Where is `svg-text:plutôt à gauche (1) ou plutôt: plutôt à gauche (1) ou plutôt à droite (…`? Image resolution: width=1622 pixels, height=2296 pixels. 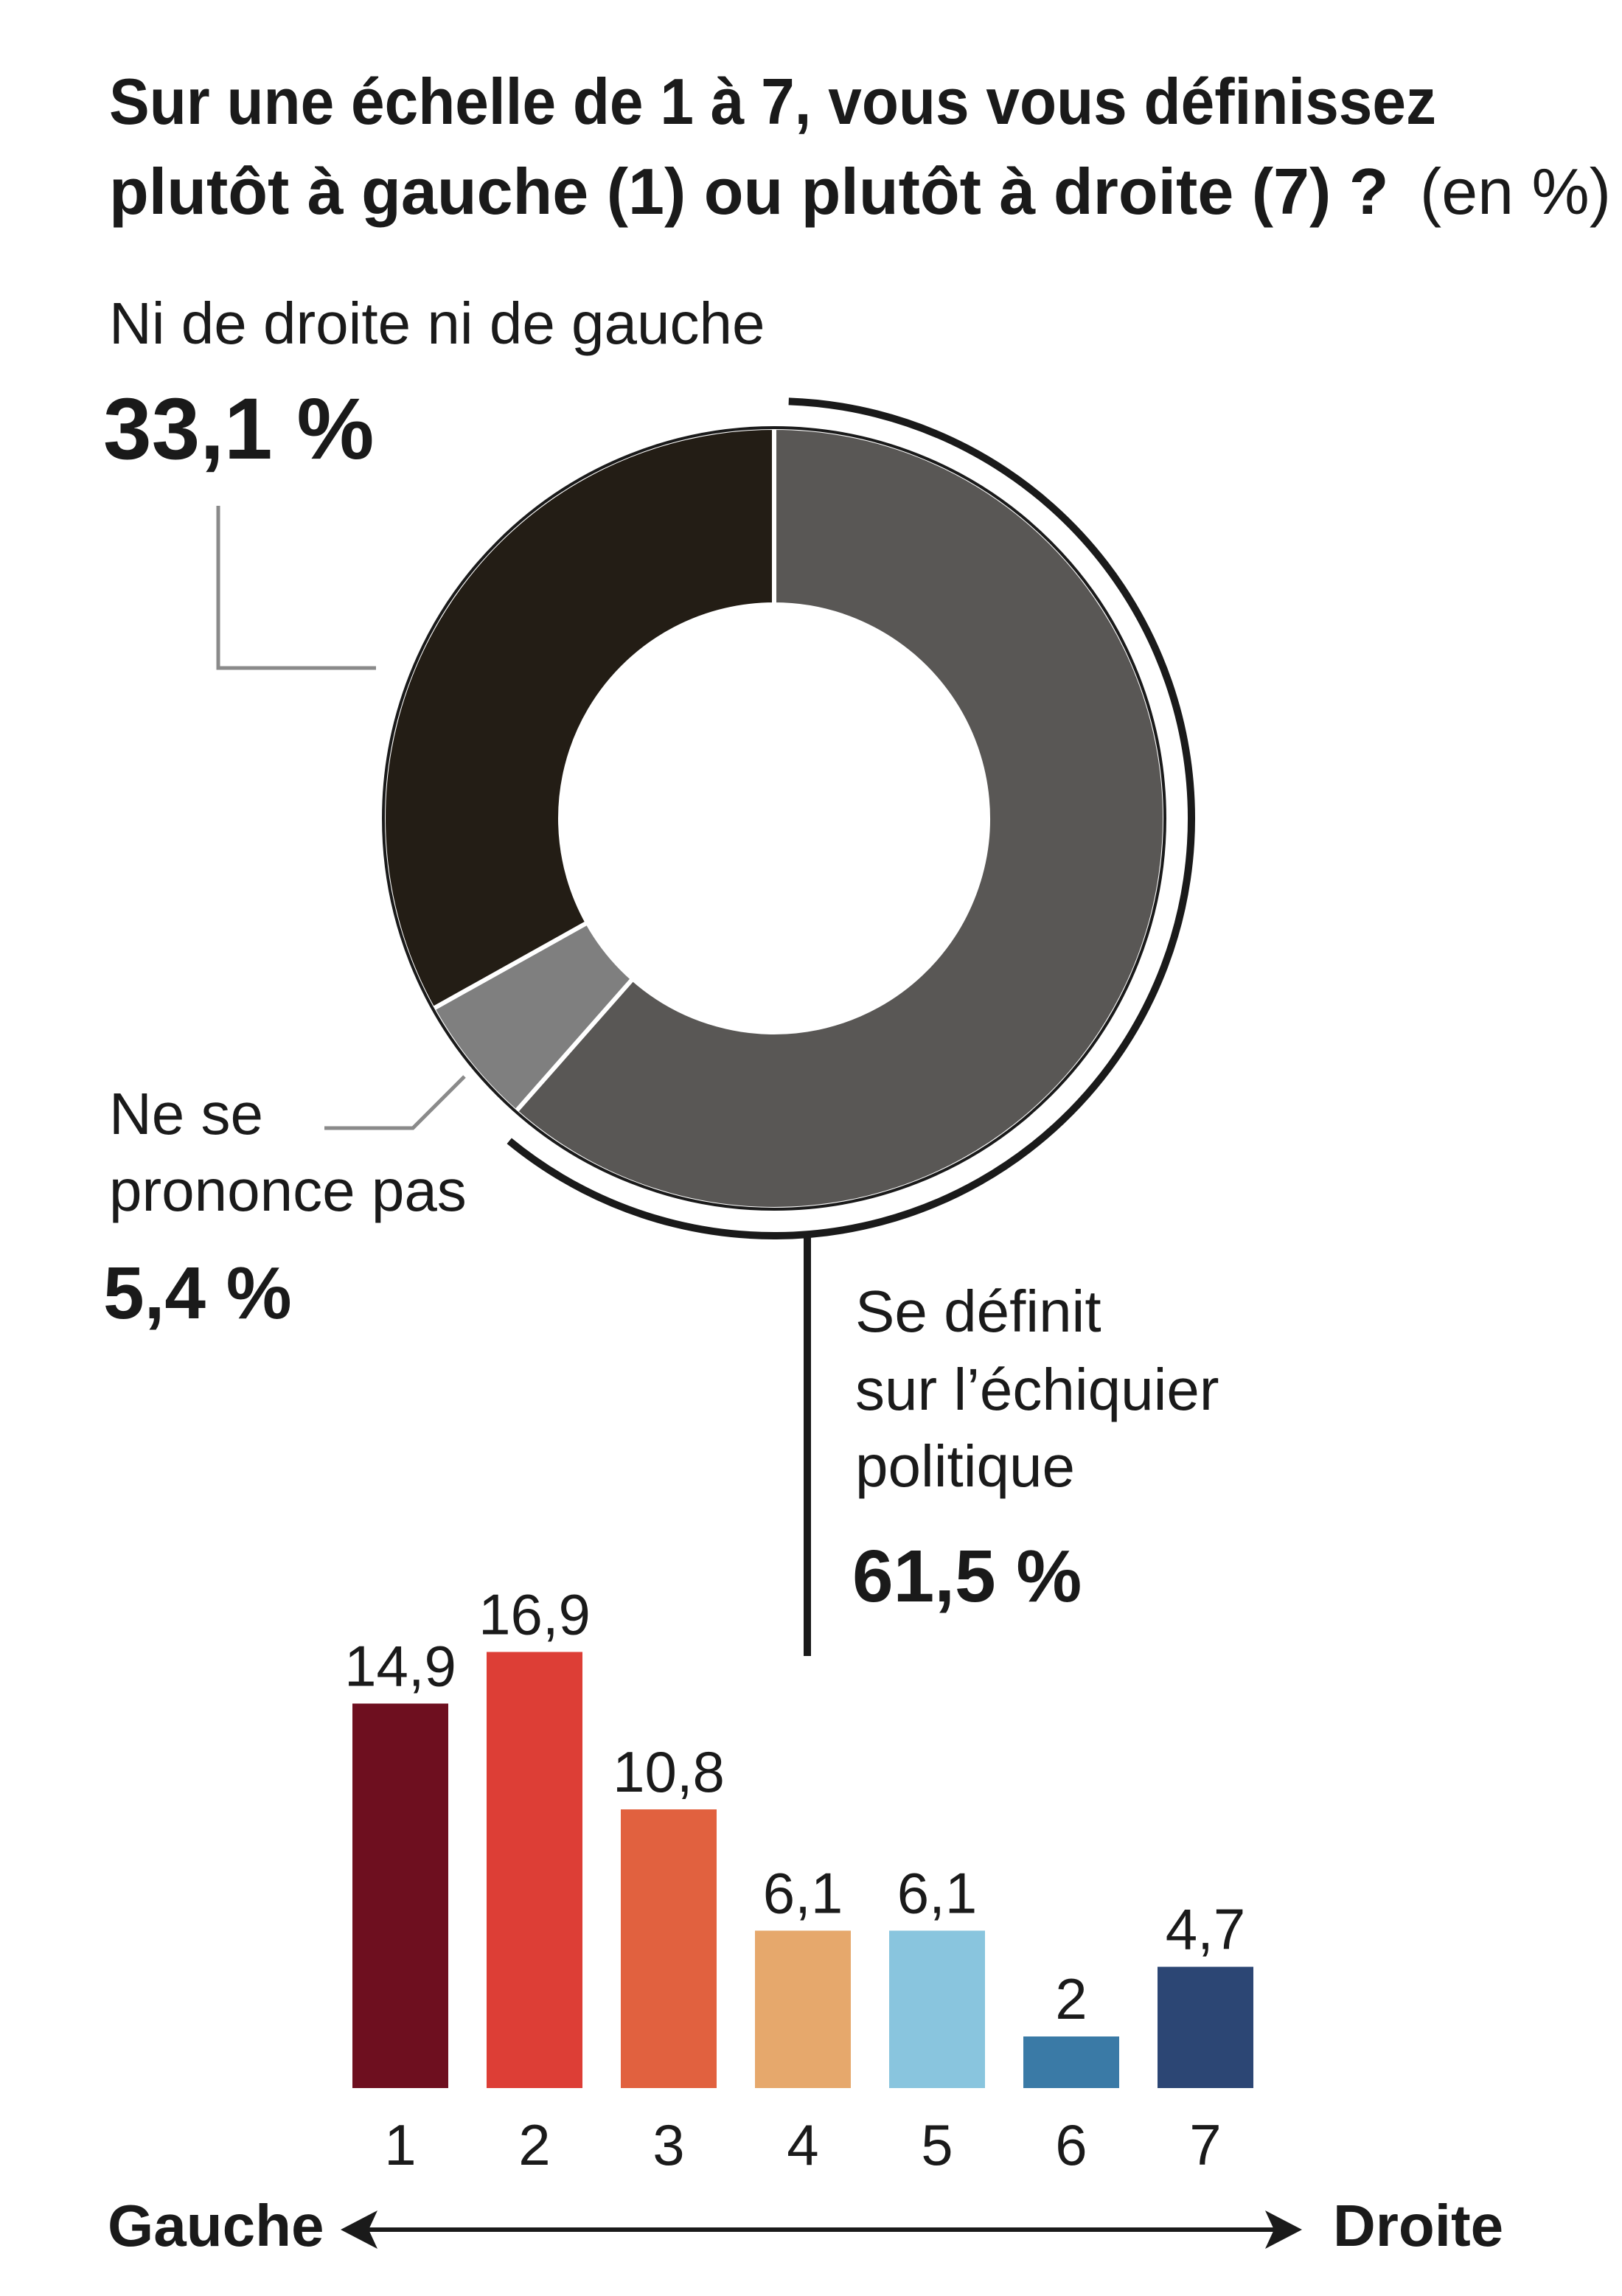 svg-text:plutôt à gauche (1) ou plutôt: plutôt à gauche (1) ou plutôt à droite (… is located at coordinates (860, 191).